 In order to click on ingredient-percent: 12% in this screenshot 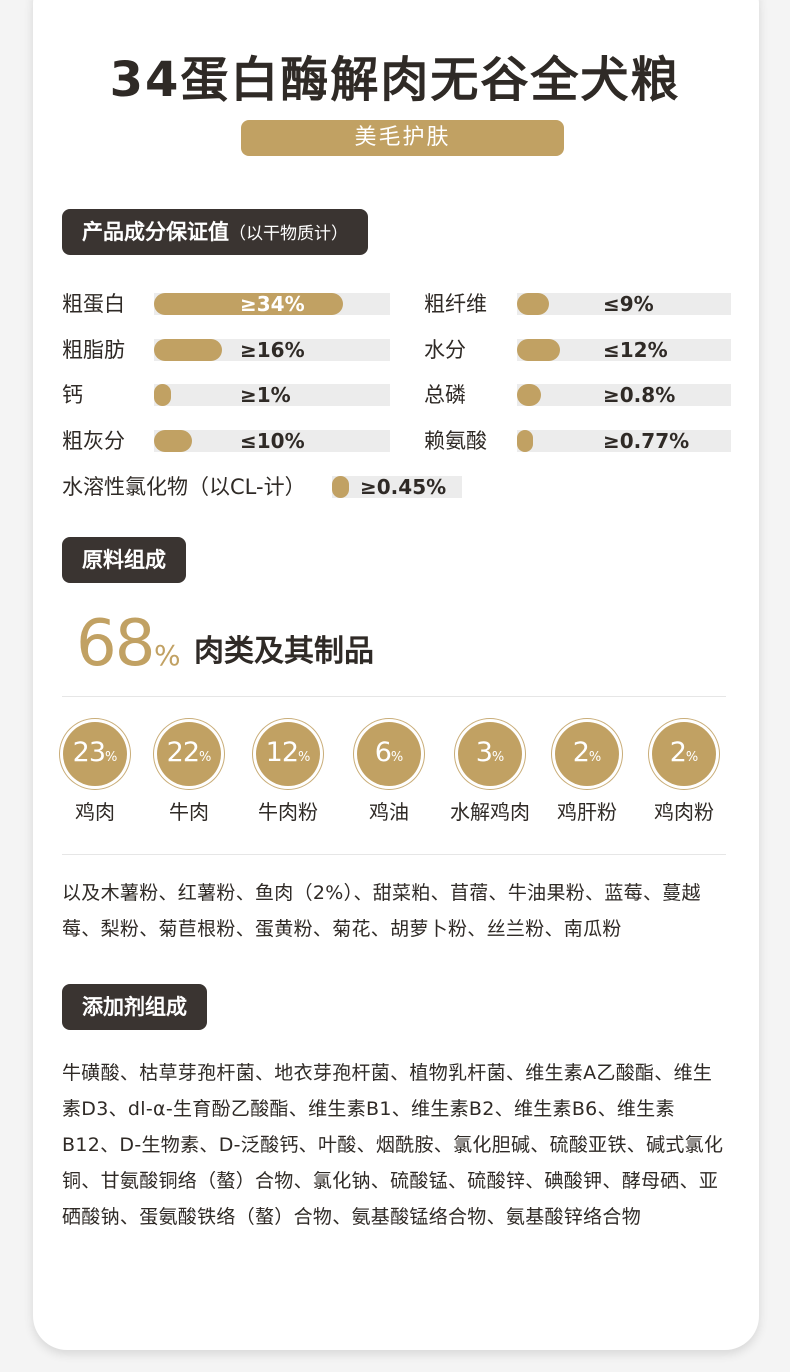, I will do `click(288, 755)`.